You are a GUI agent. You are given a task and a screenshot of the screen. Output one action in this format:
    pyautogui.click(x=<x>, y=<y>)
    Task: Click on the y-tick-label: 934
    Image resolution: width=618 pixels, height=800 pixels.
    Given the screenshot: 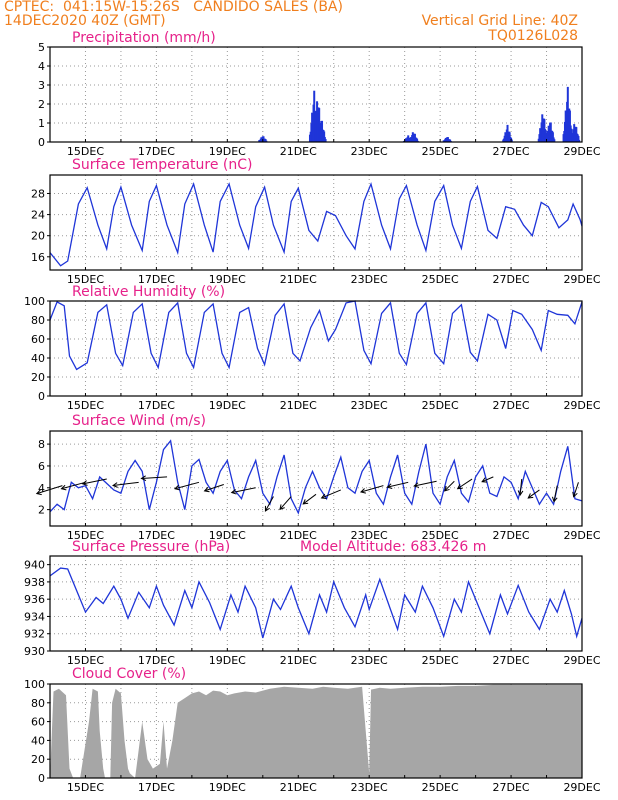 What is the action you would take?
    pyautogui.click(x=34, y=616)
    